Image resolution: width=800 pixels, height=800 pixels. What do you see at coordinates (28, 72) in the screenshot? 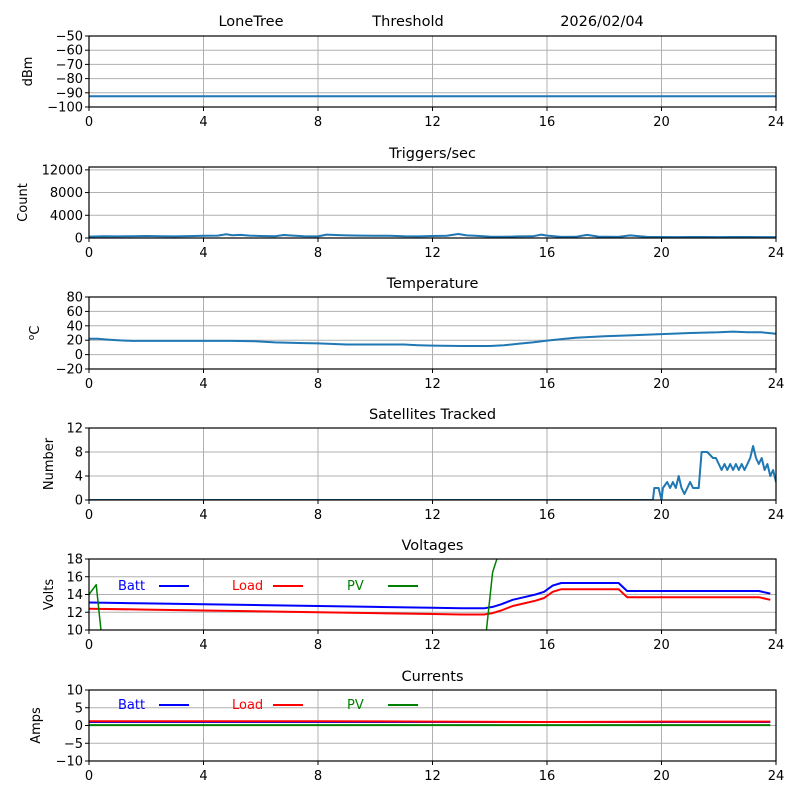
I see `y-axis-label: dBm` at bounding box center [28, 72].